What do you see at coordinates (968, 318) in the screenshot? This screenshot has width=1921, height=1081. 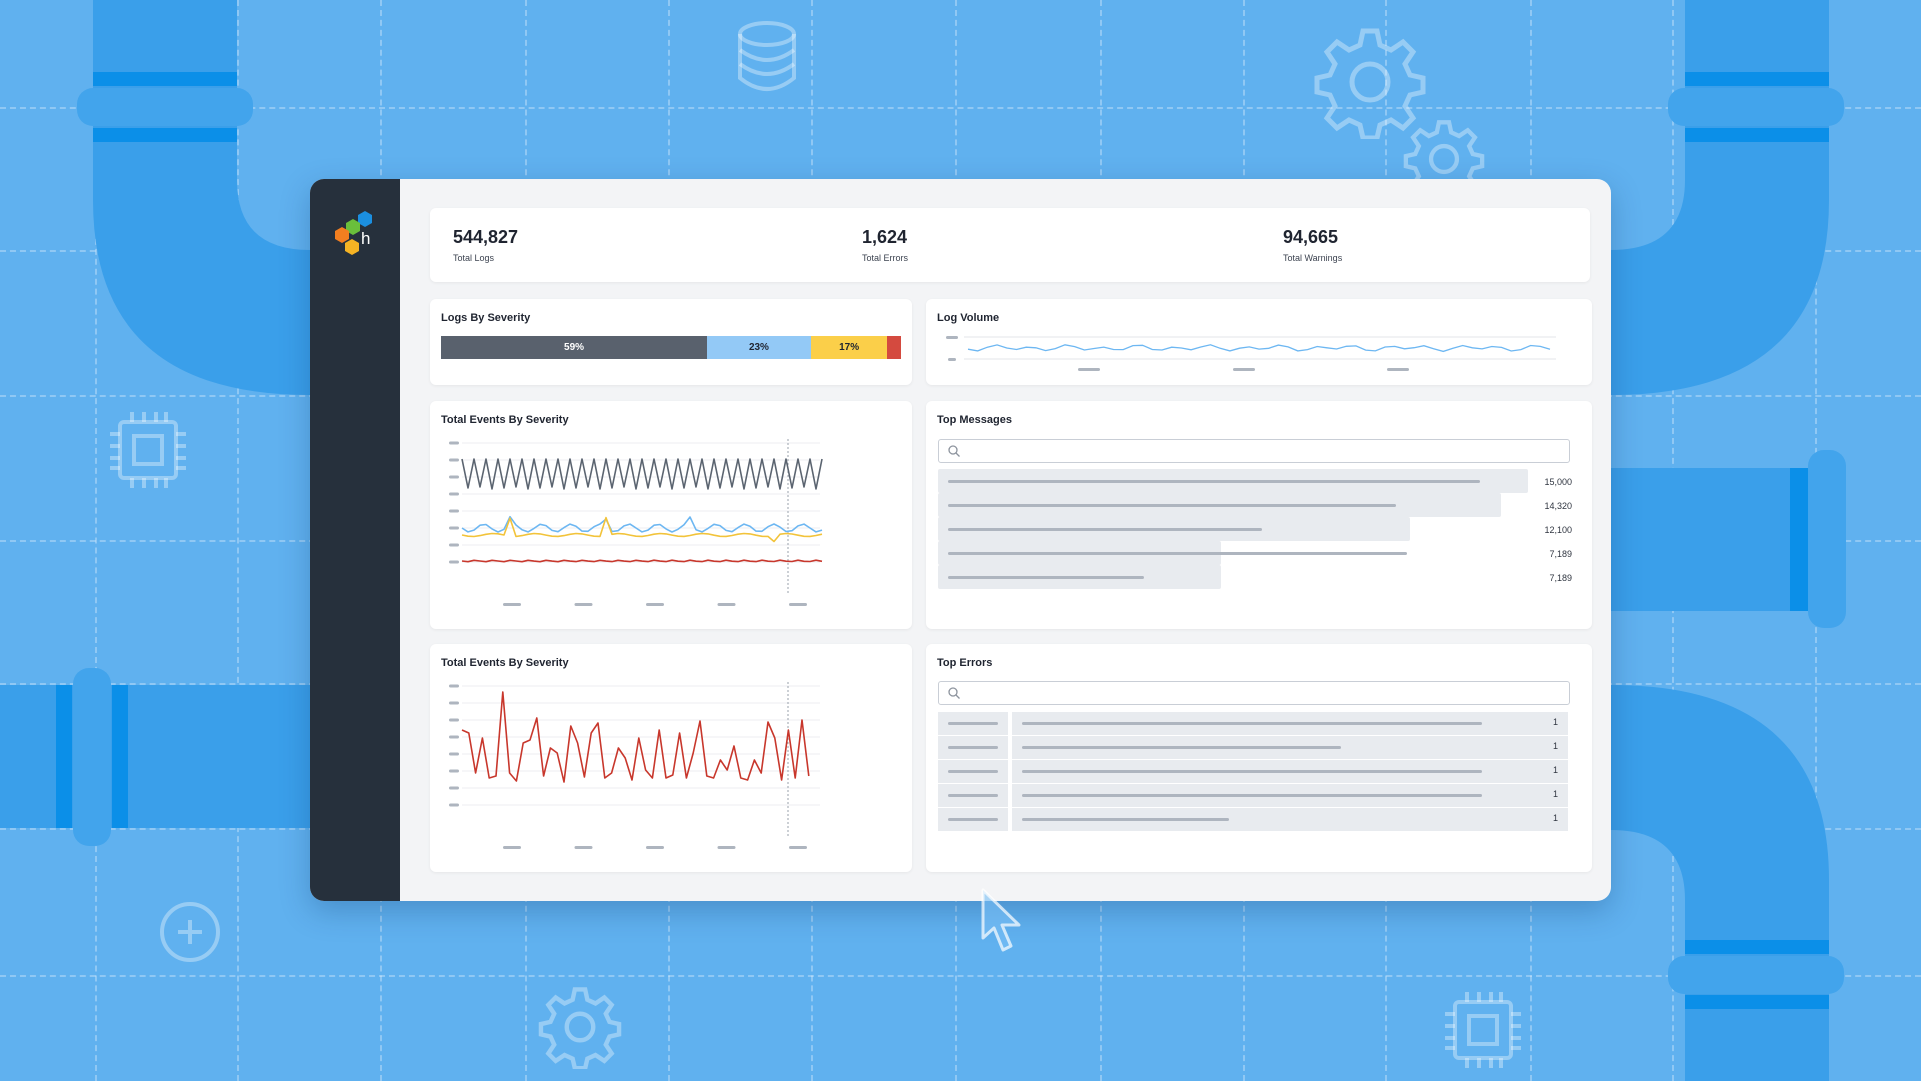 I see `log-volume-title: Log Volume` at bounding box center [968, 318].